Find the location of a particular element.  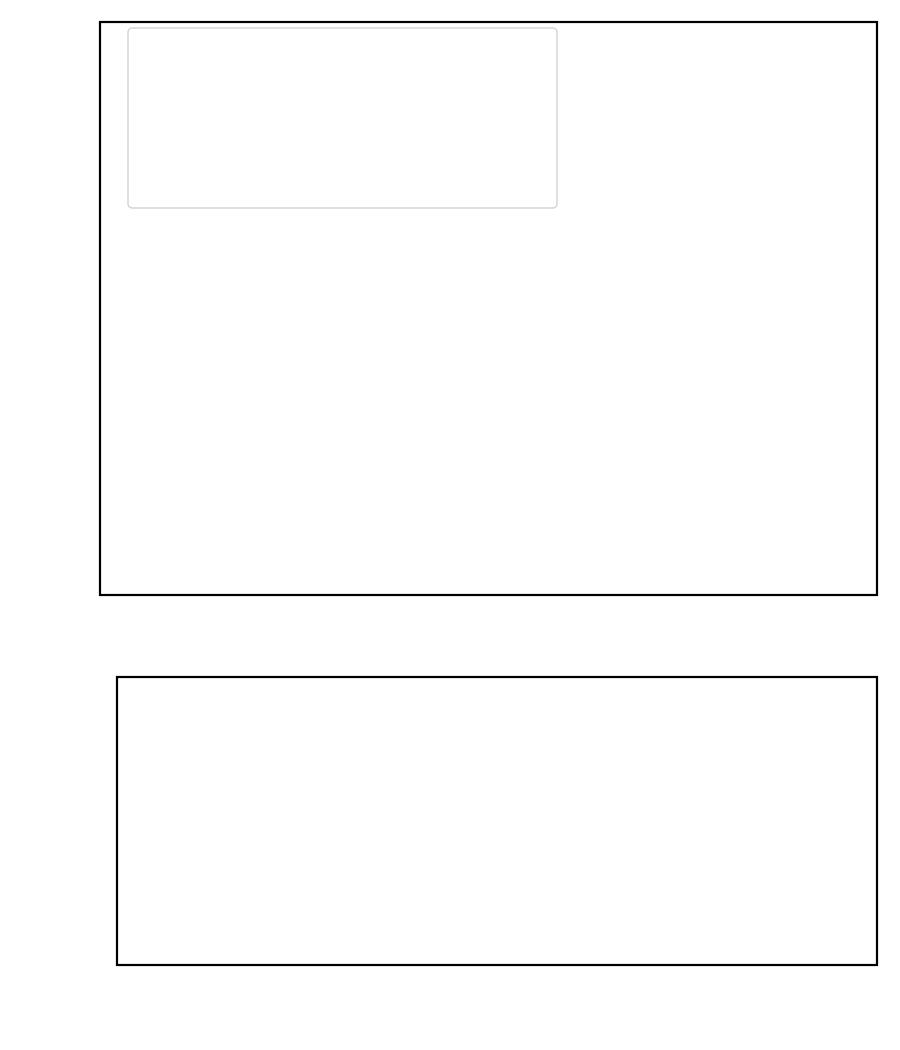

plot-legend is located at coordinates (342, 118).